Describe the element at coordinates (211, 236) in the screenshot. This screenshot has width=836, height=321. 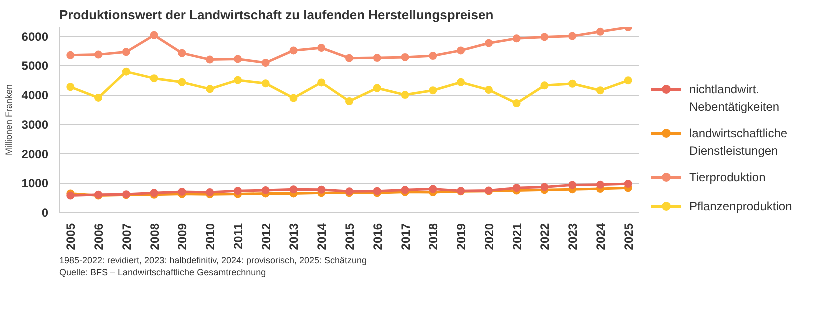
I see `x-tick-label: 2010` at that location.